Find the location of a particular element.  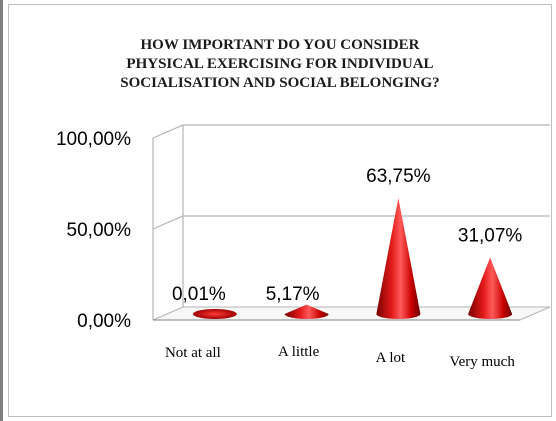

y-axis: 0,00% 50,00% 100,00% is located at coordinates (120, 228).